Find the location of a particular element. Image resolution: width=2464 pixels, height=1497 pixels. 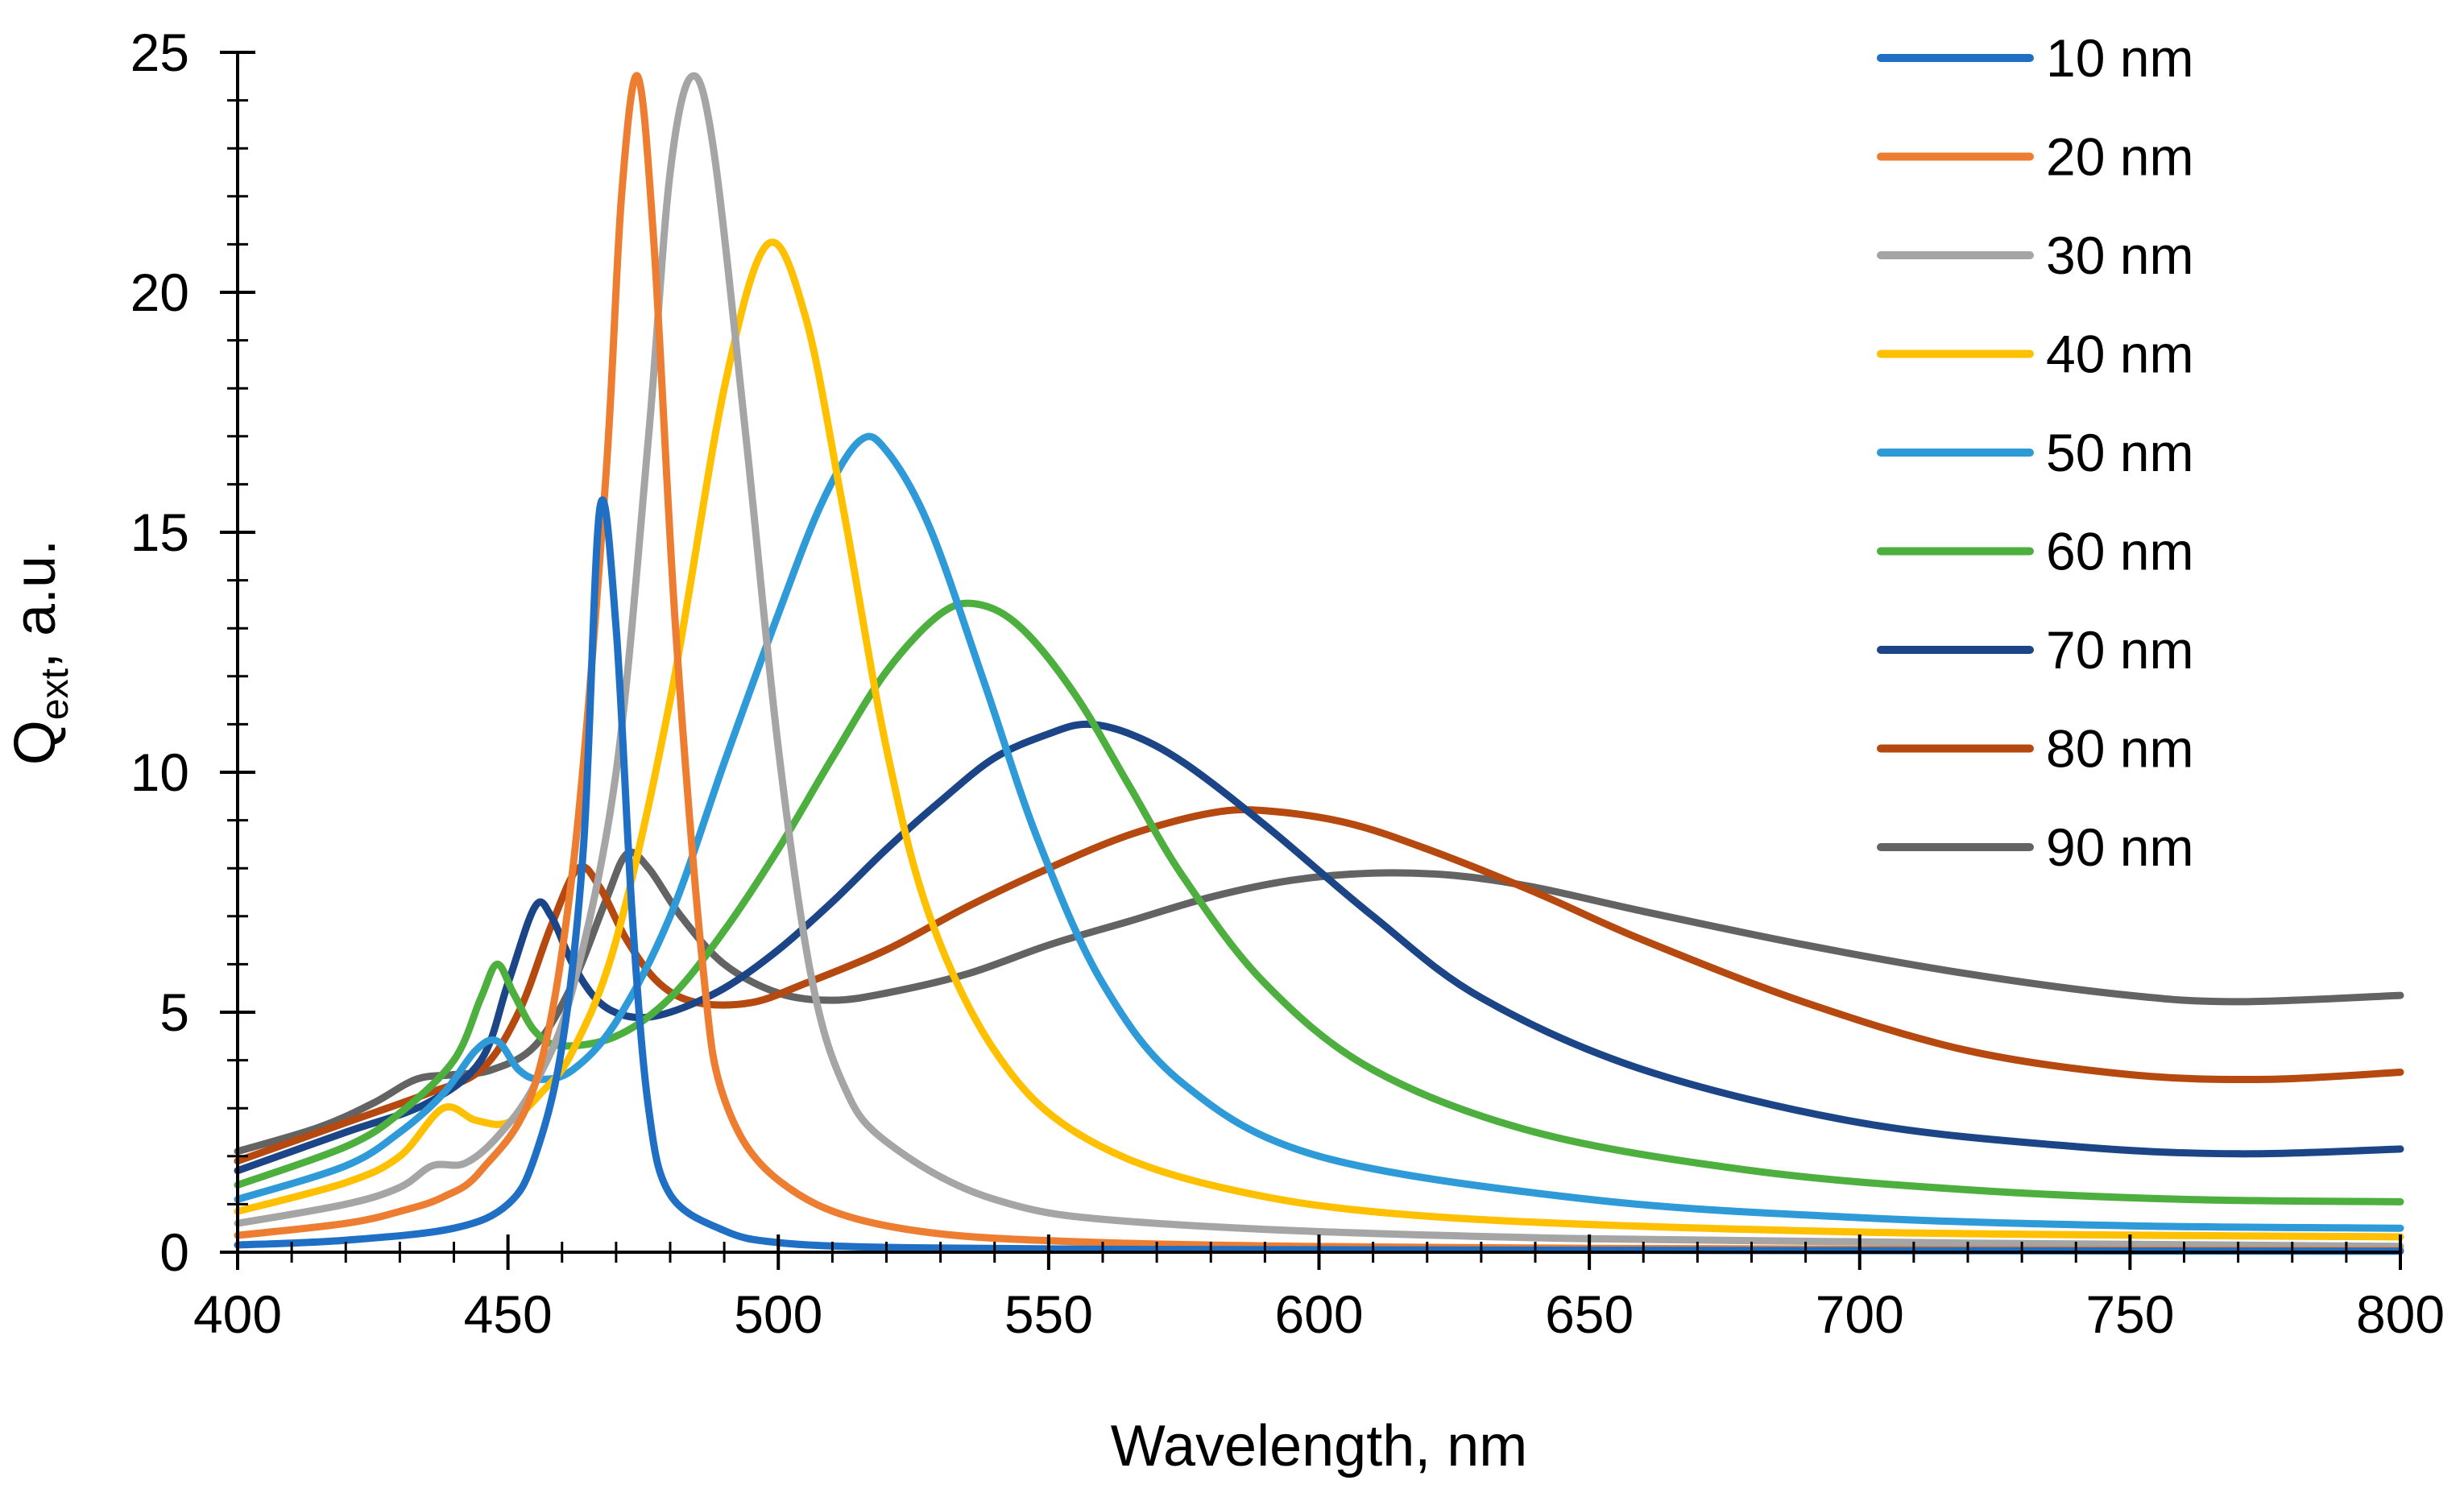

legend-label: 70 nm is located at coordinates (2119, 650).